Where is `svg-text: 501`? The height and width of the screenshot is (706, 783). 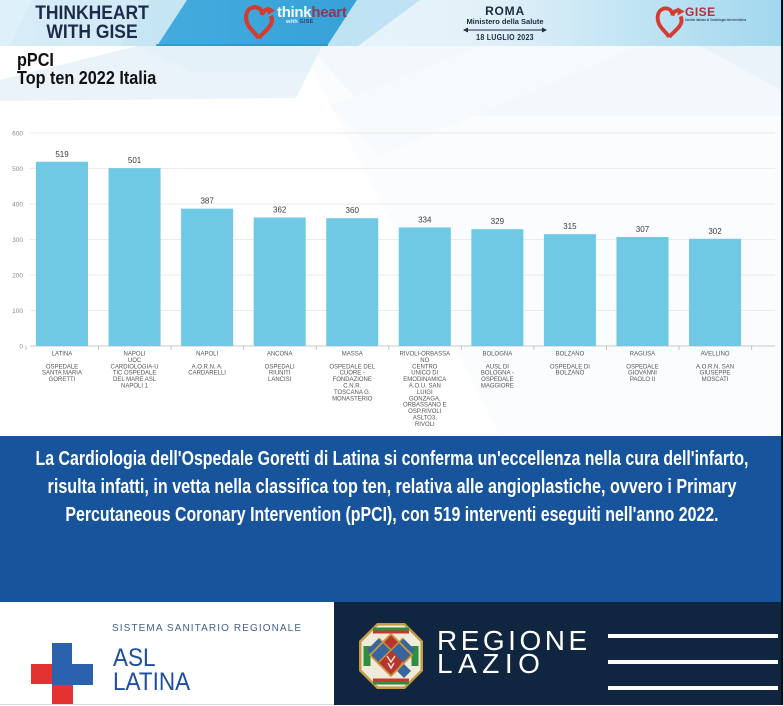
svg-text: 501 is located at coordinates (135, 160).